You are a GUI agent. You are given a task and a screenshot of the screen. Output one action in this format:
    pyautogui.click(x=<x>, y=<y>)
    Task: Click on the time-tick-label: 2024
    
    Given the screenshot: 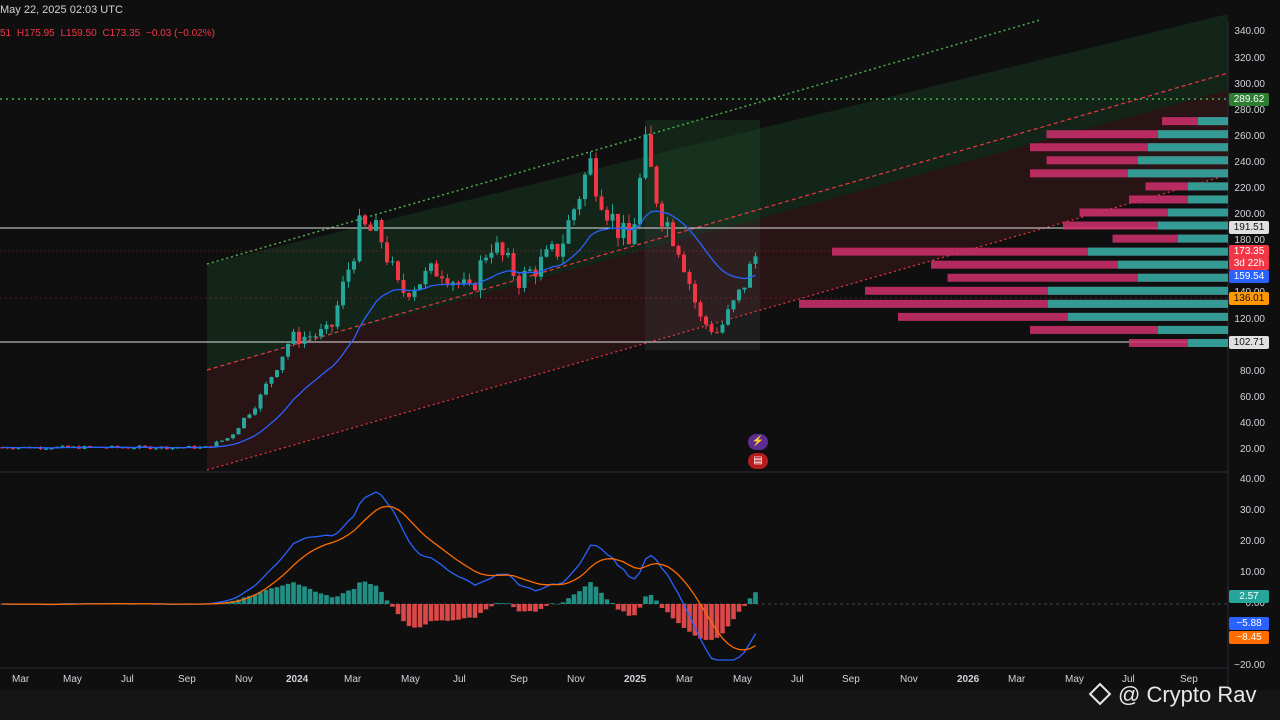 What is the action you would take?
    pyautogui.click(x=297, y=679)
    